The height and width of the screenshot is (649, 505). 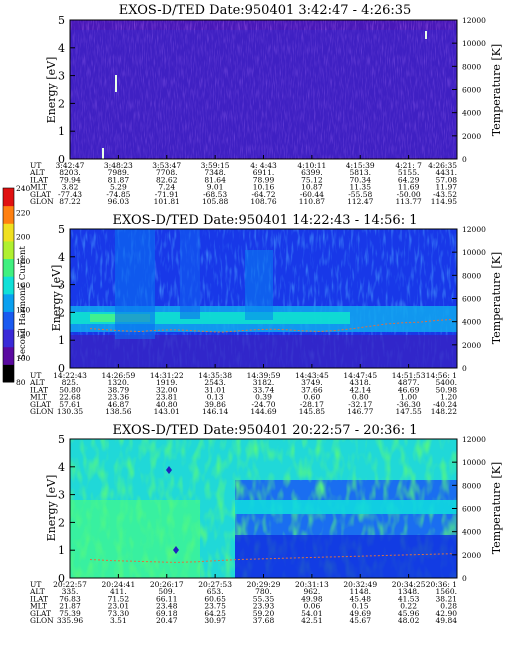 I want to click on colorbar-tick-label: 160, so click(x=23, y=285).